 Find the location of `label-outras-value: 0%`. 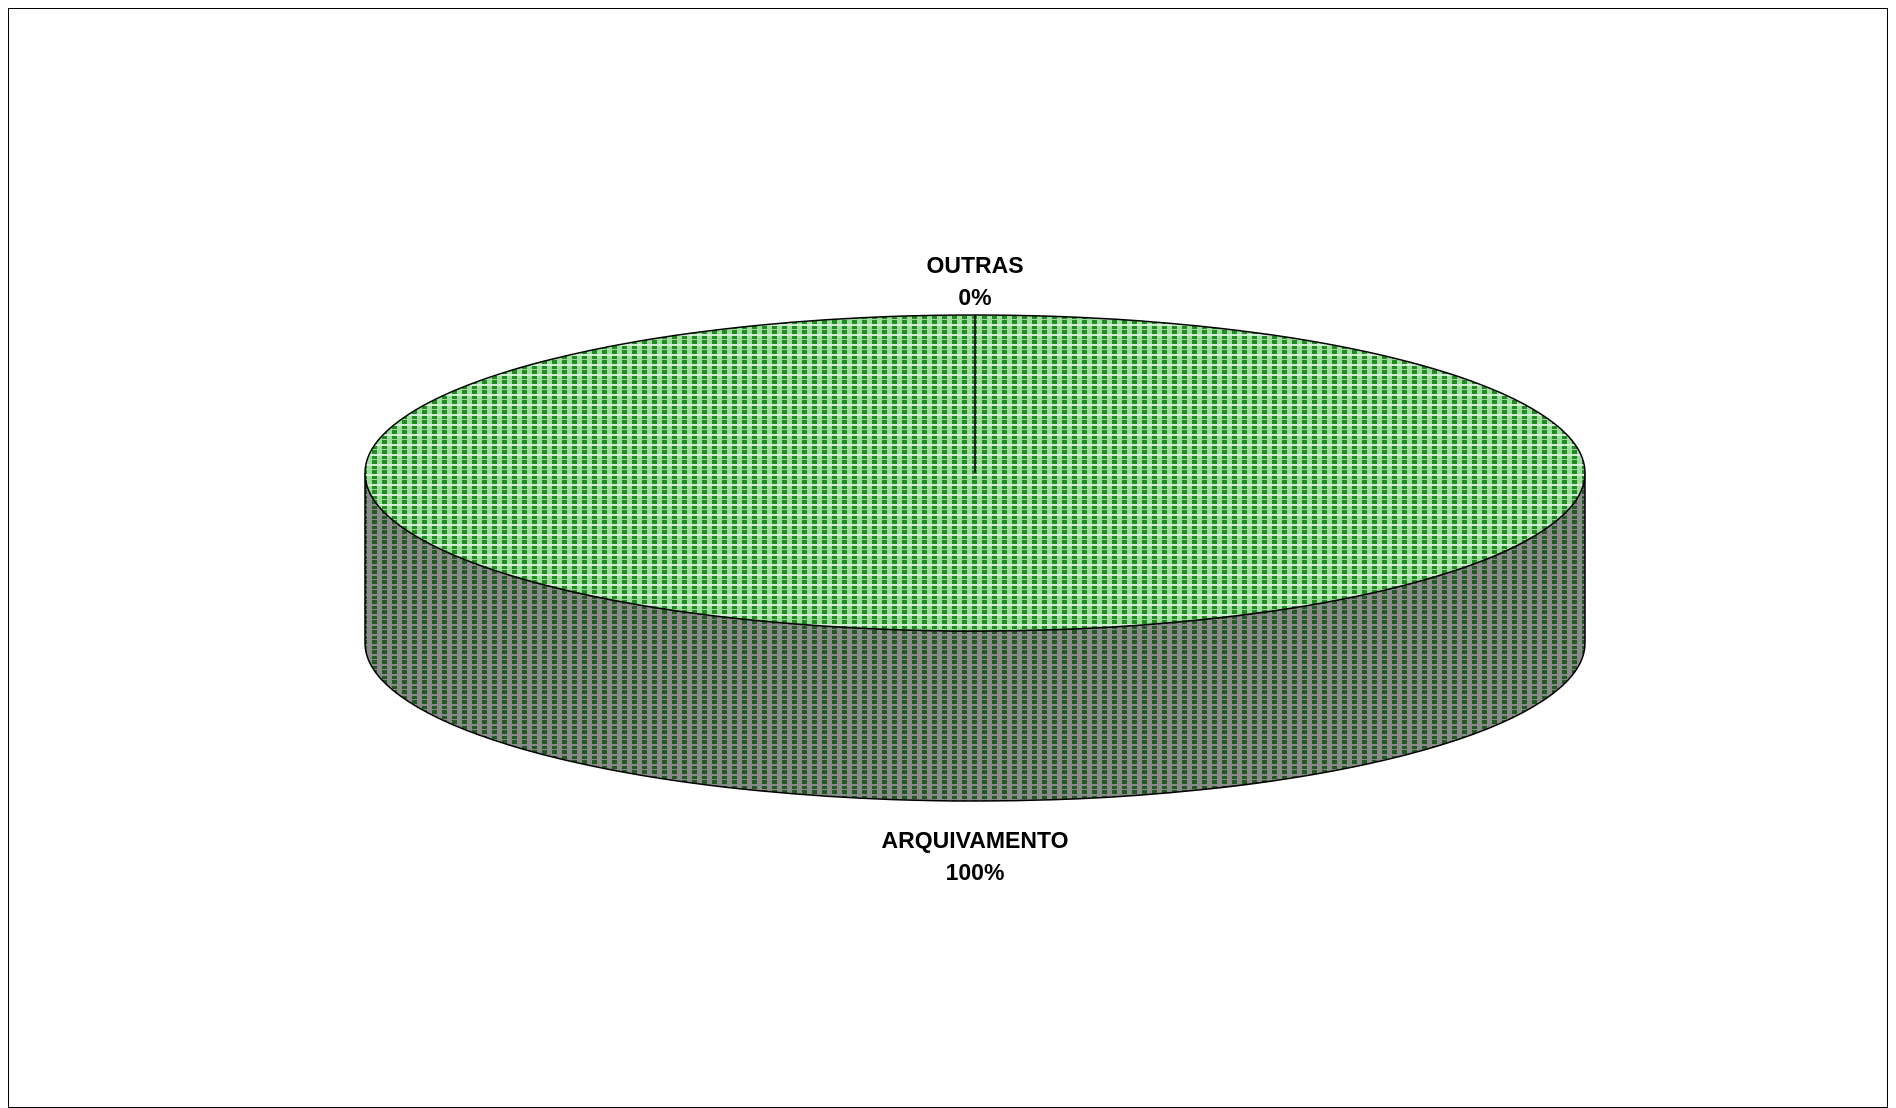

label-outras-value: 0% is located at coordinates (974, 297).